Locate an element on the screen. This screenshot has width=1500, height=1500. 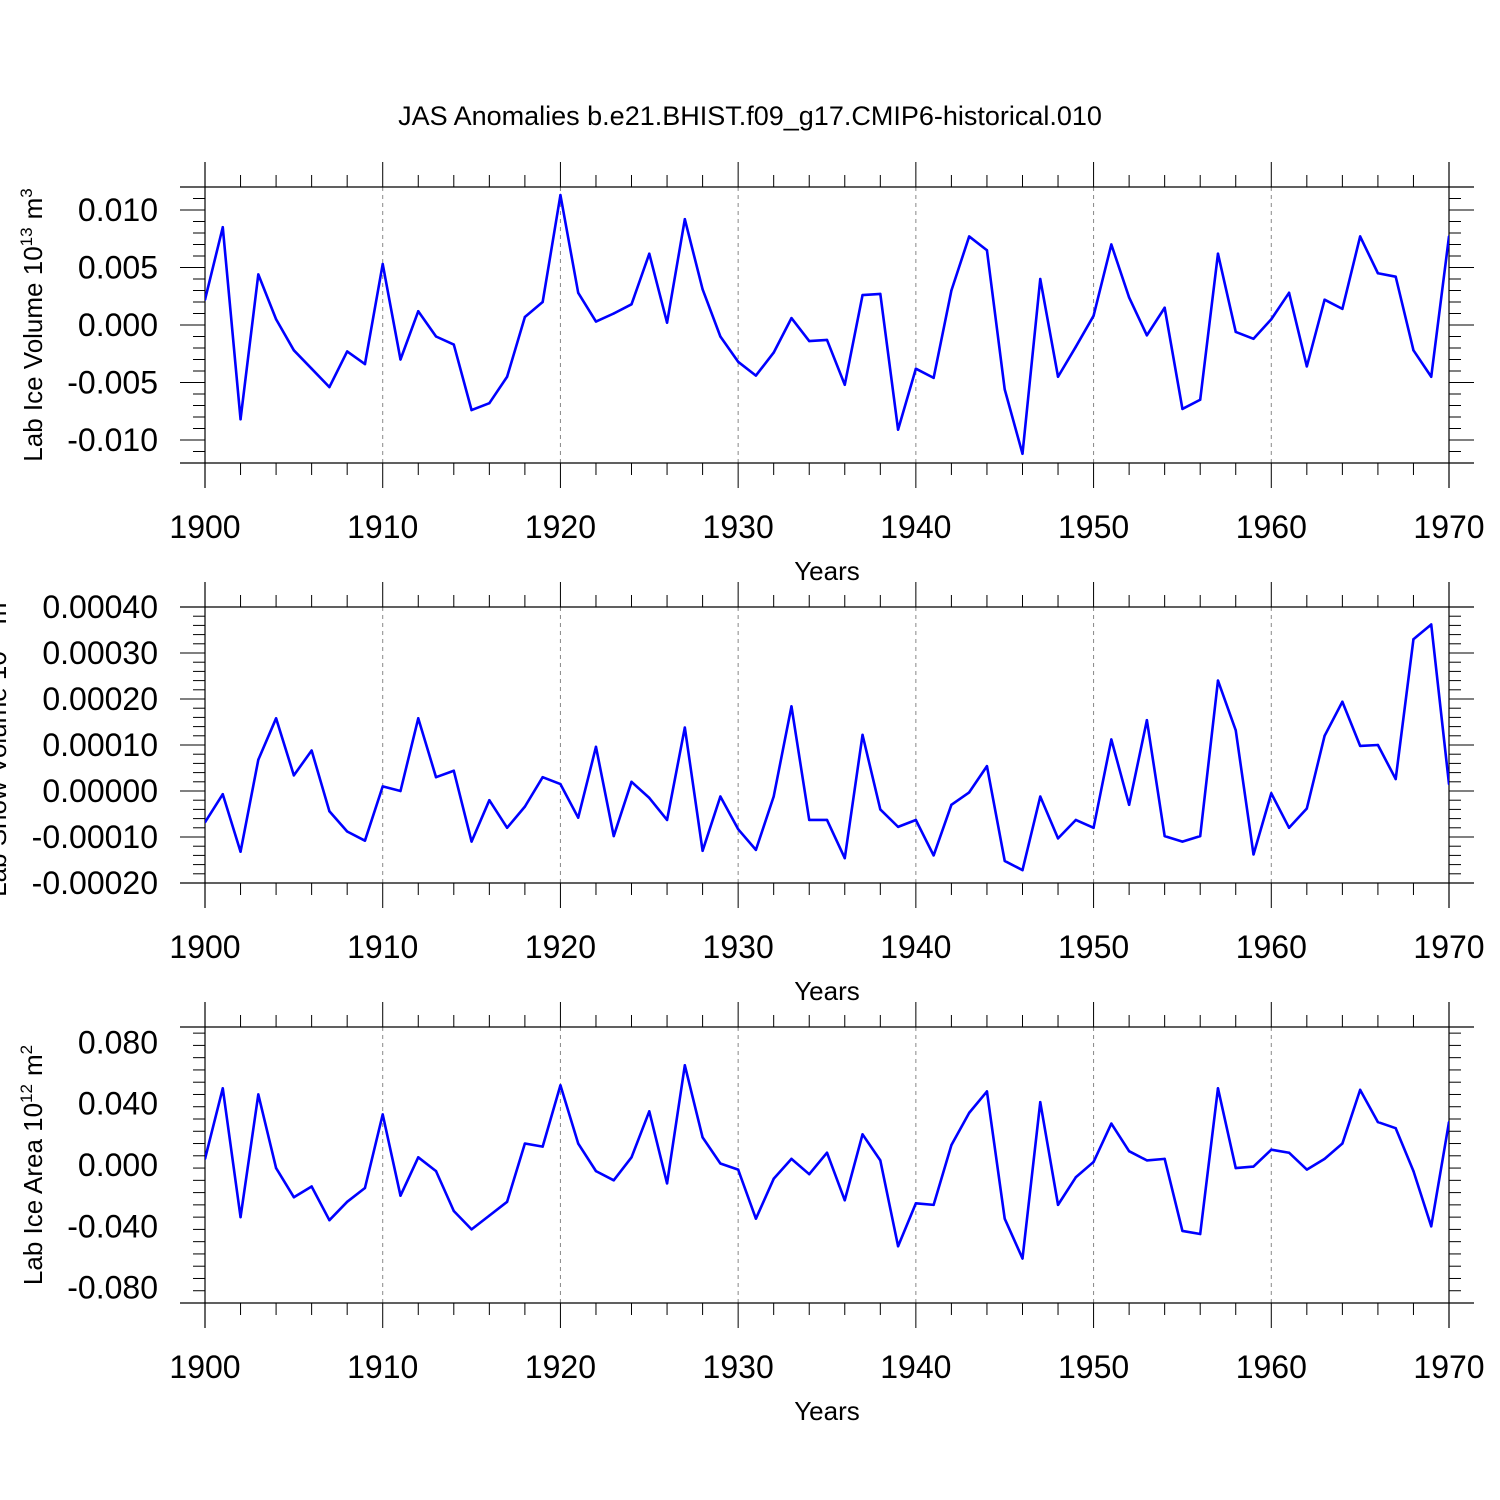
y-tick-label: -0.010 is located at coordinates (112, 440).